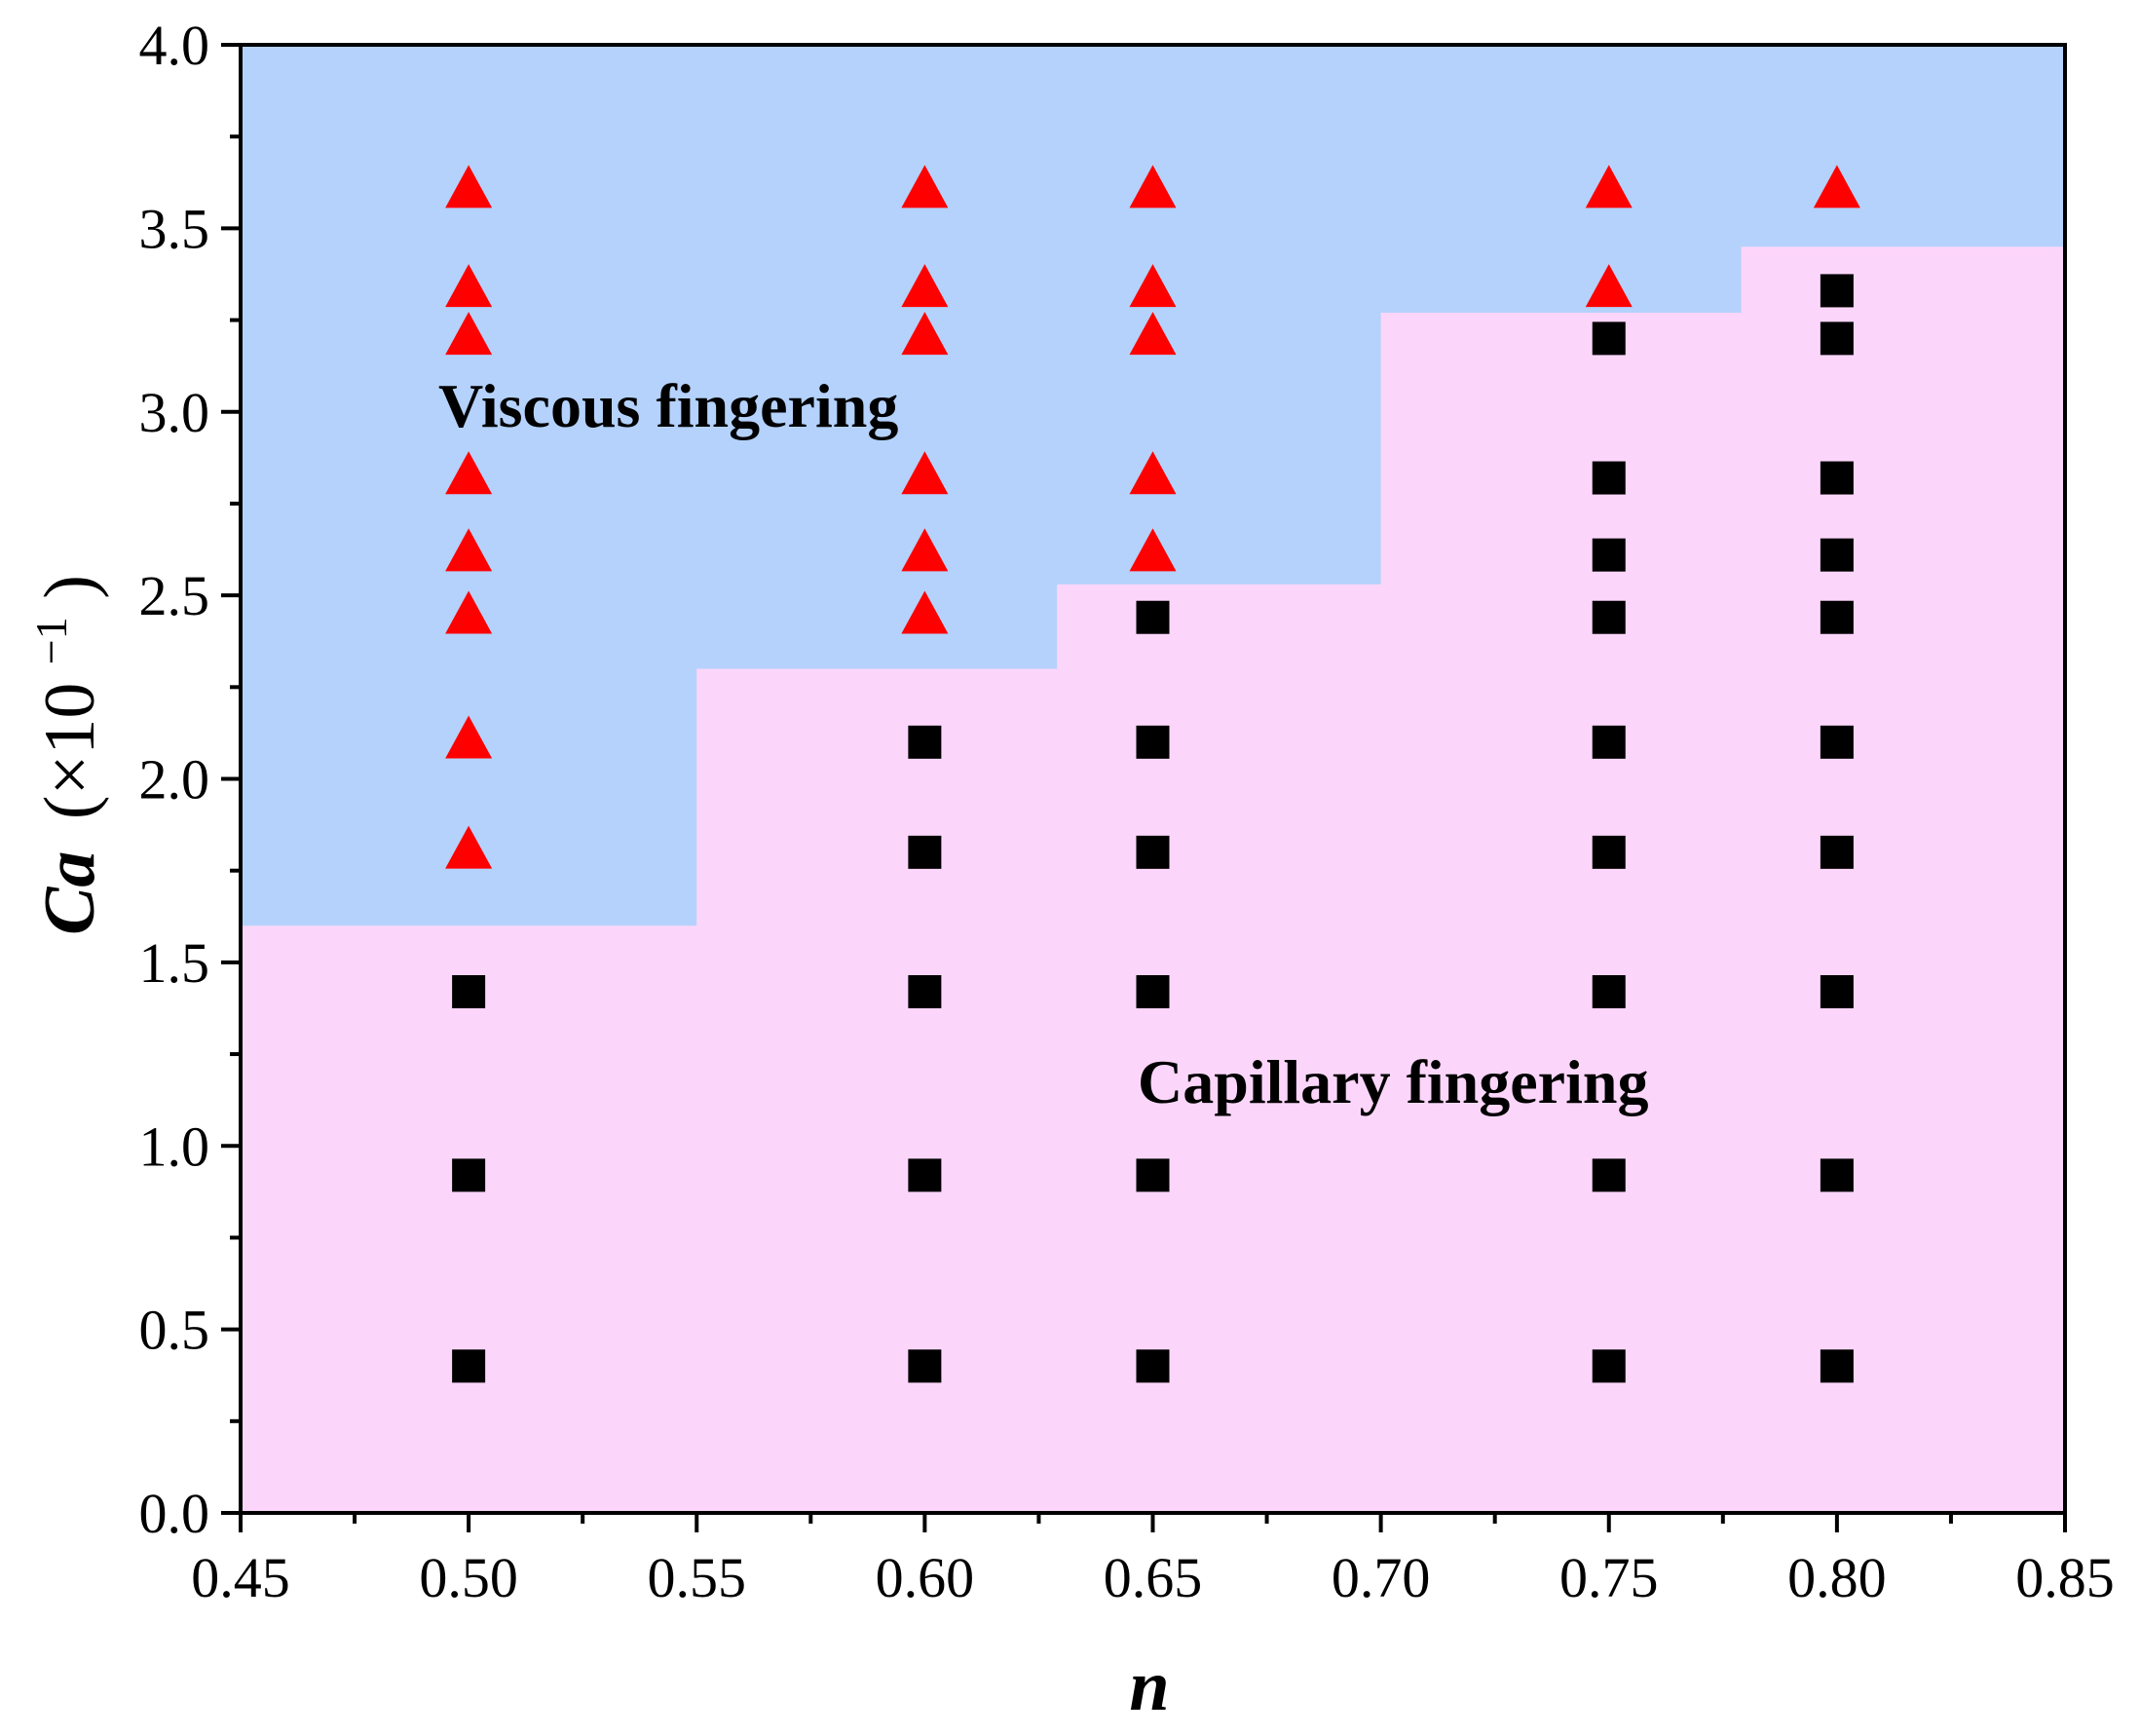 This screenshot has height=1736, width=2140. What do you see at coordinates (174, 779) in the screenshot?
I see `y-tick-label: 2.0` at bounding box center [174, 779].